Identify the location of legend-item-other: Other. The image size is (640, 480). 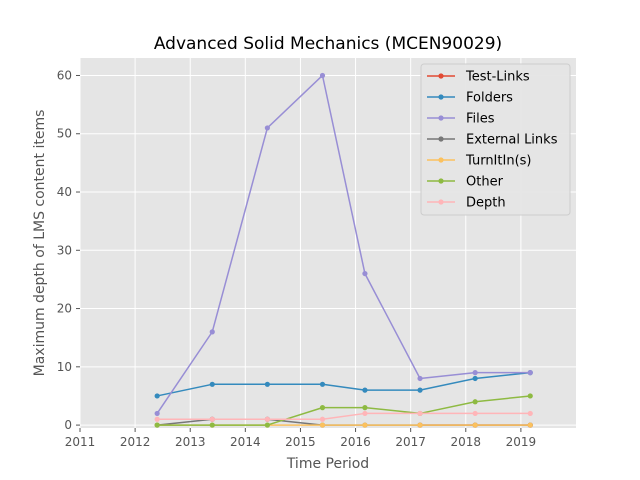
(465, 182).